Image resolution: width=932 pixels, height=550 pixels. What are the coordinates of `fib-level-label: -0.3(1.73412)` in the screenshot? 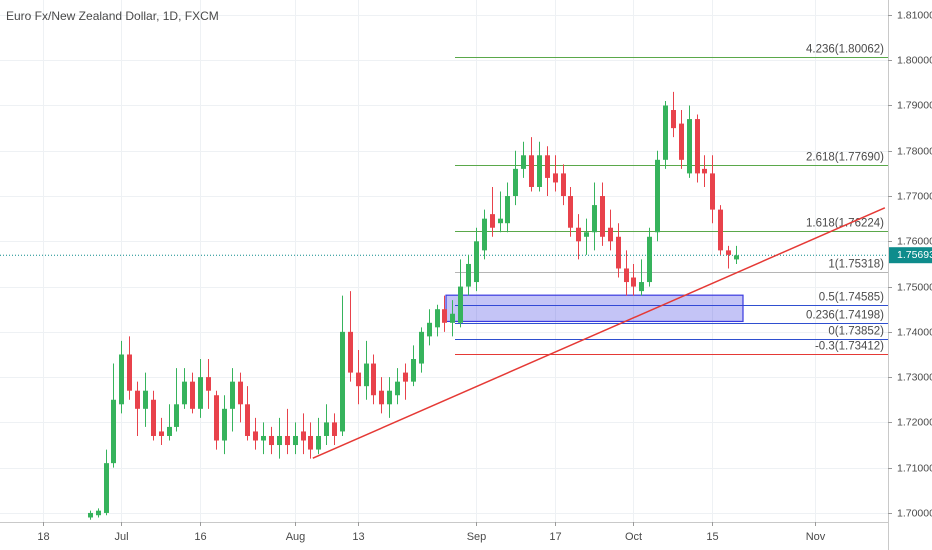 It's located at (849, 347).